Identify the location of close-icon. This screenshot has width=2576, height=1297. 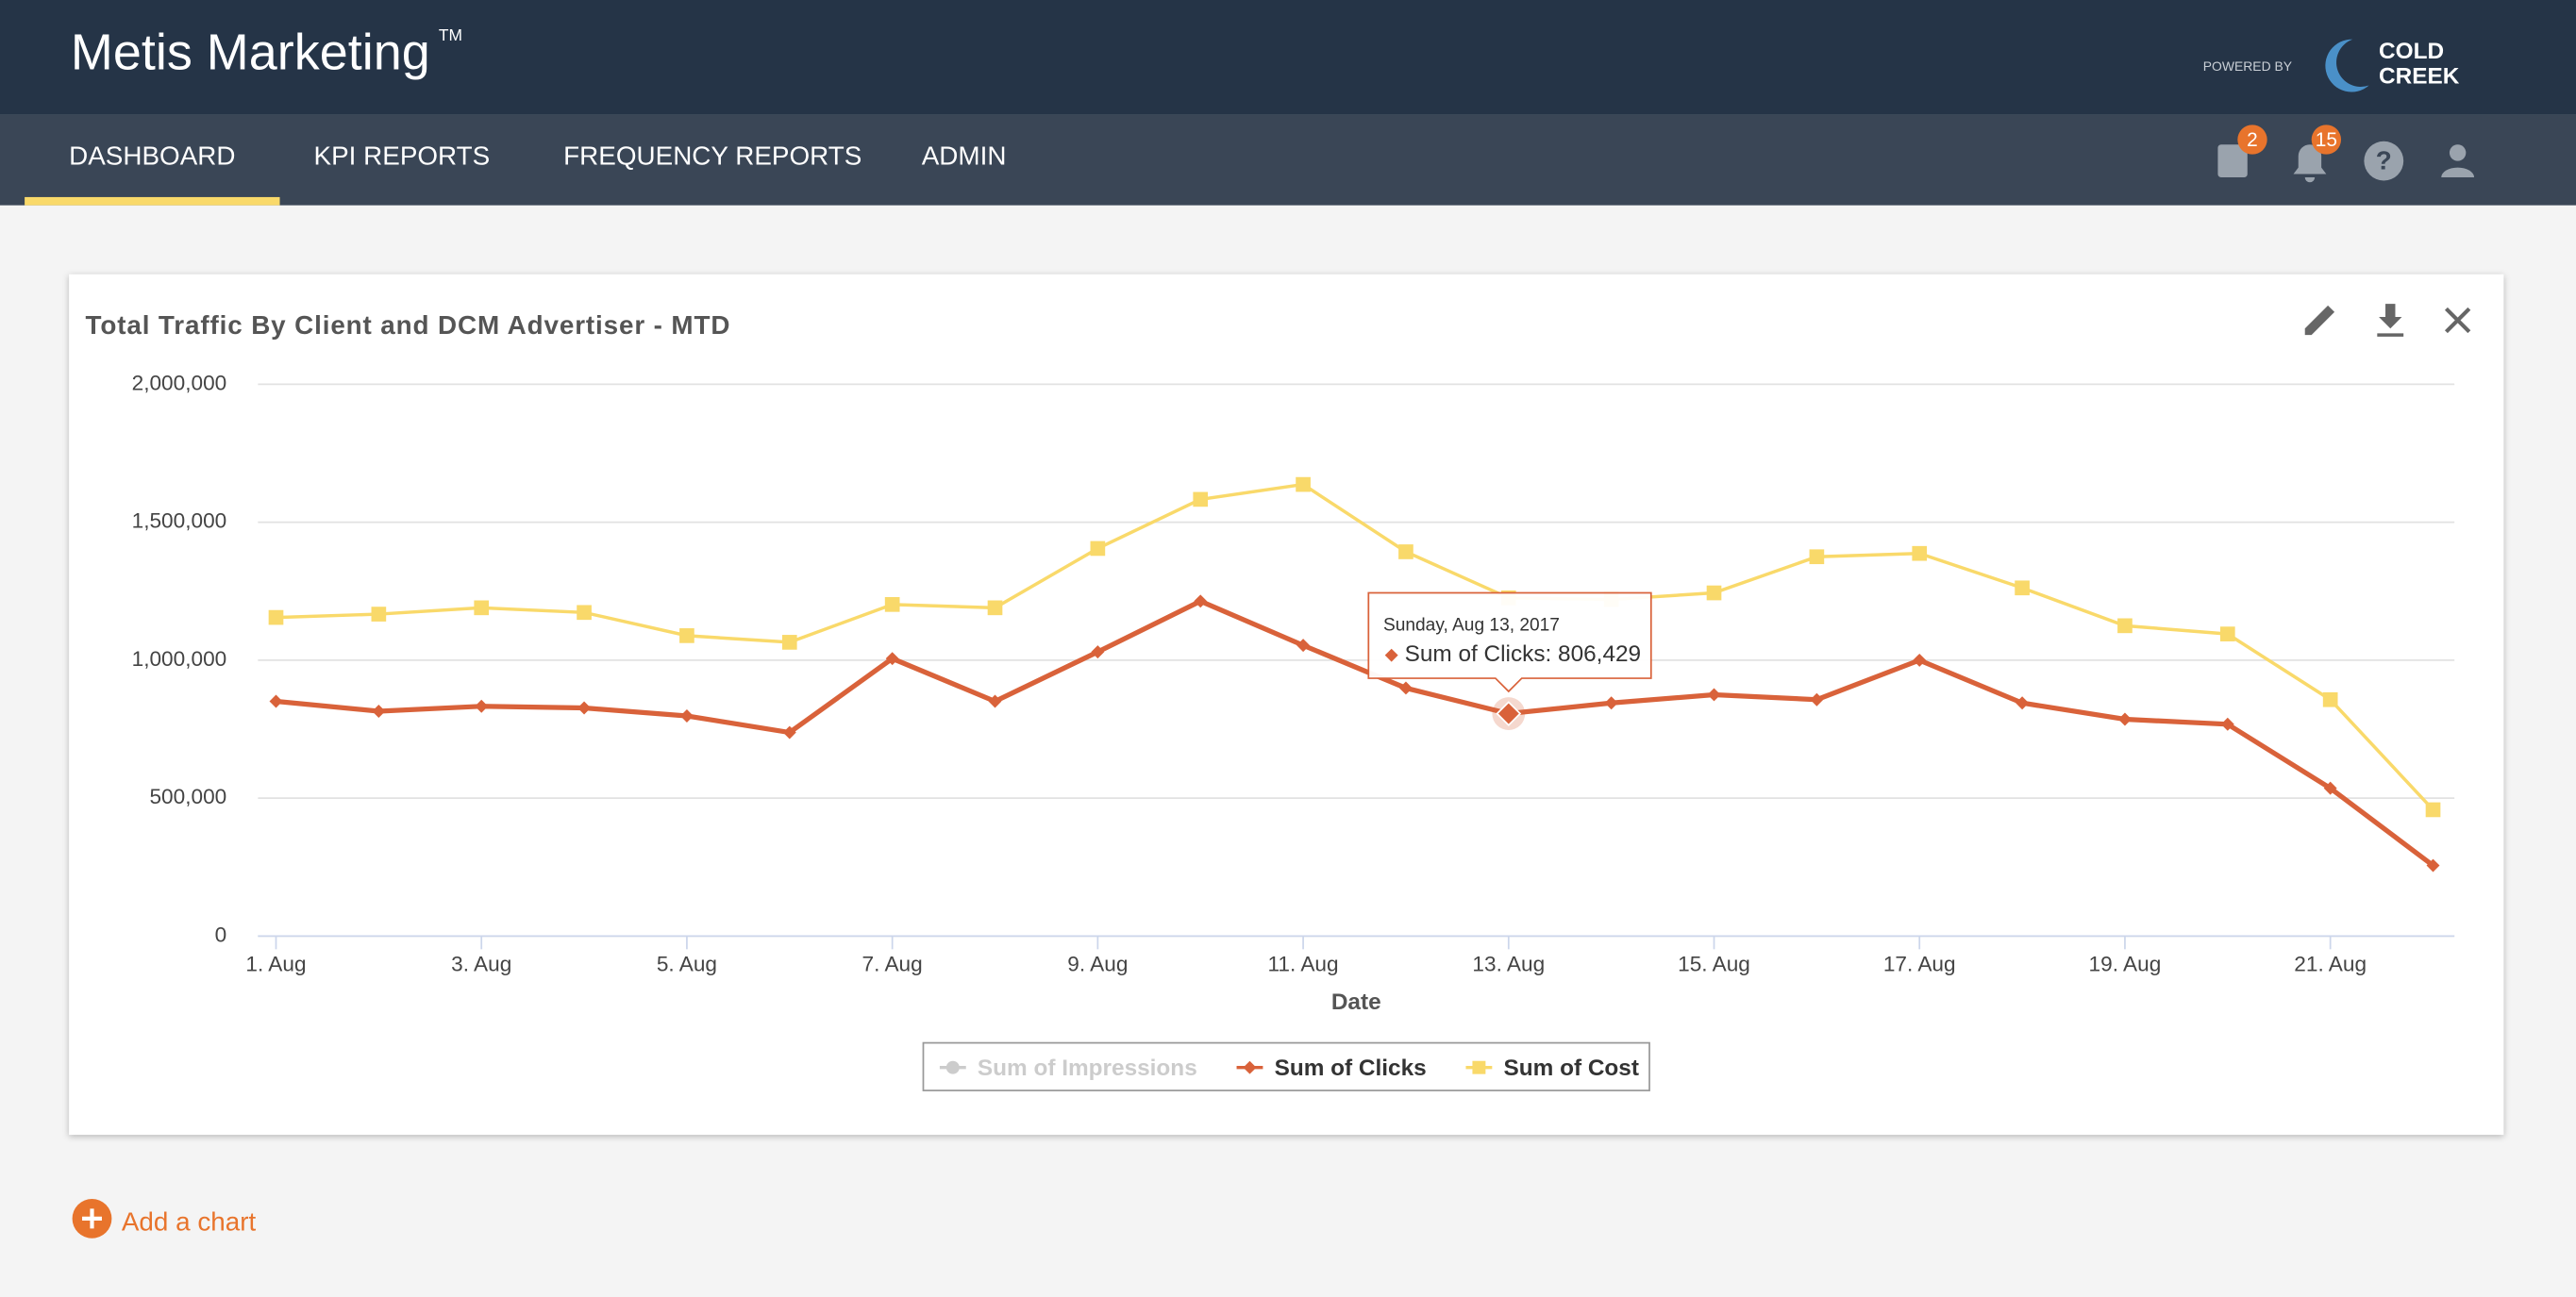
(2457, 320).